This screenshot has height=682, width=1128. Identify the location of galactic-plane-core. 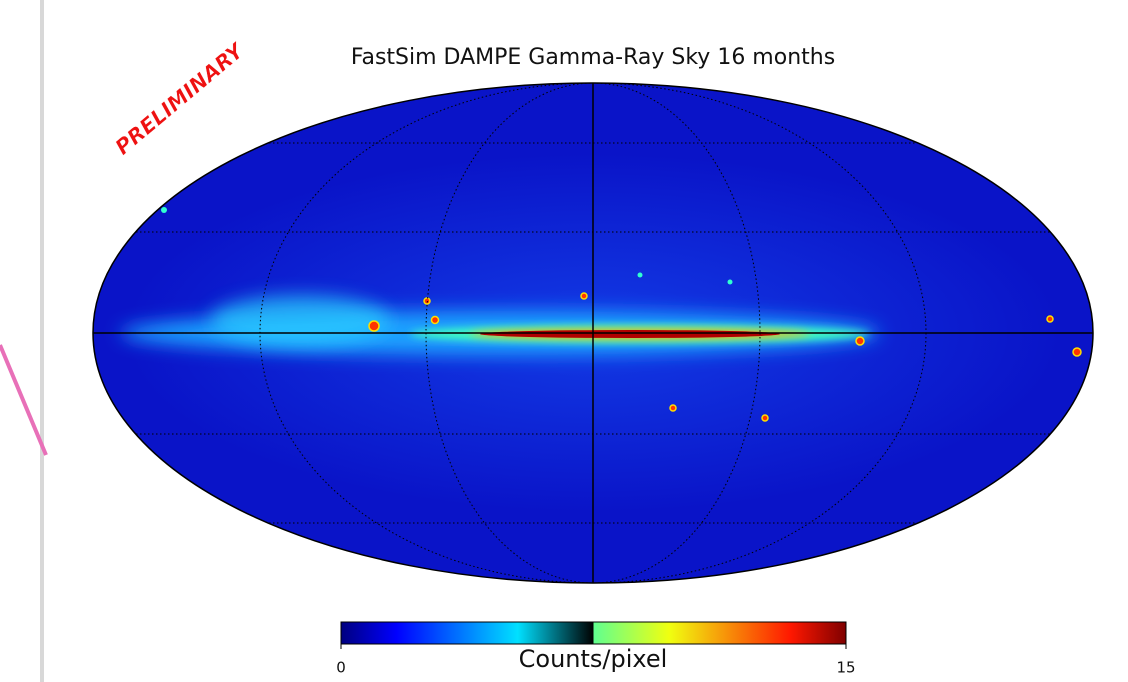
(630, 334).